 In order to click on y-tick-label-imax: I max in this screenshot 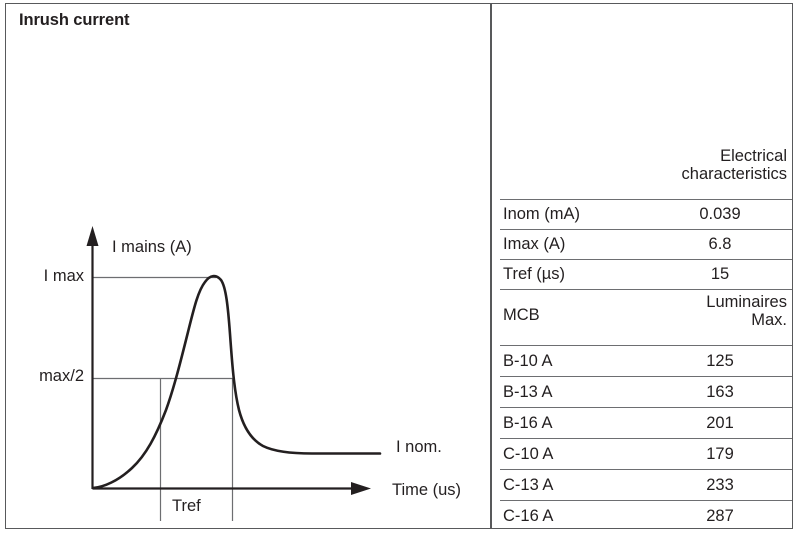, I will do `click(63, 276)`.